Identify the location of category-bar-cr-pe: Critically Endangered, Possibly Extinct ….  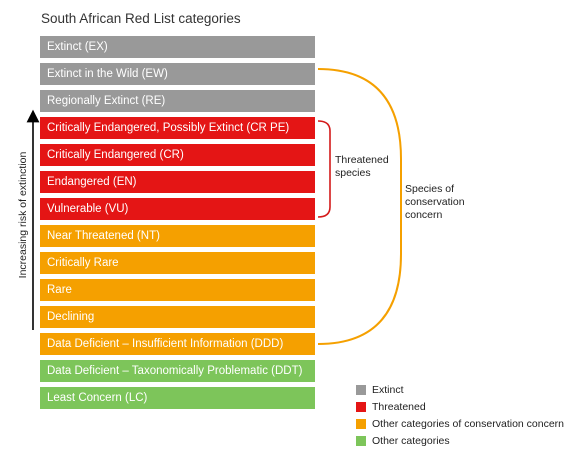
(177, 128).